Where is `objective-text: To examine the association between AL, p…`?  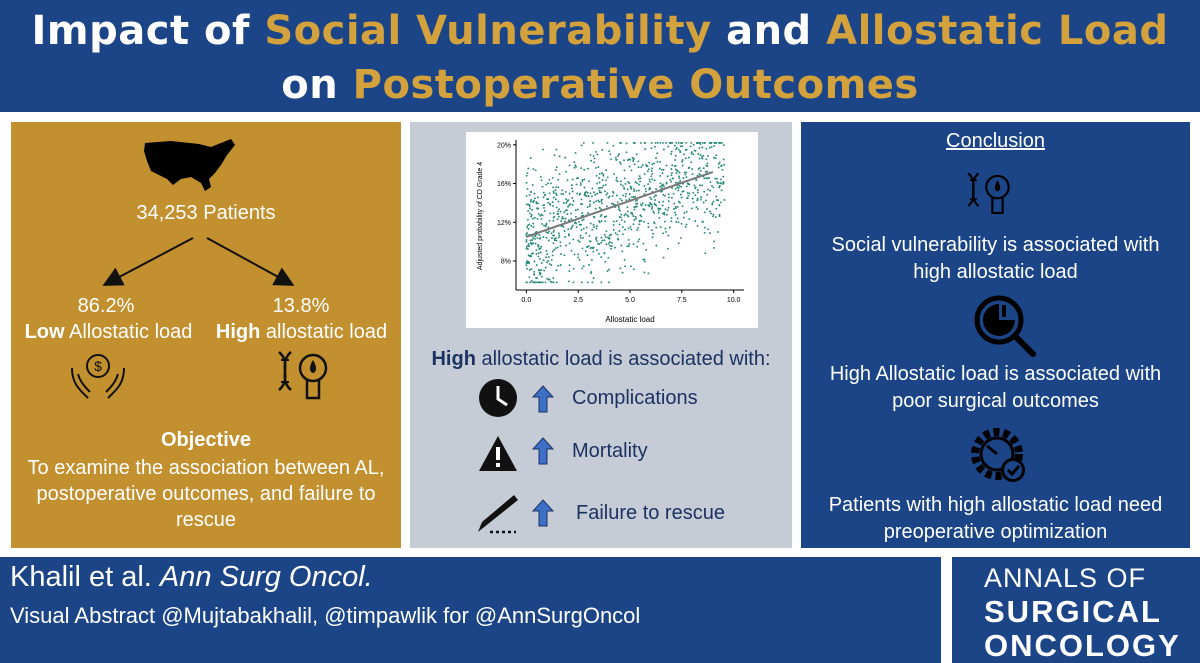
objective-text: To examine the association between AL, p… is located at coordinates (206, 494).